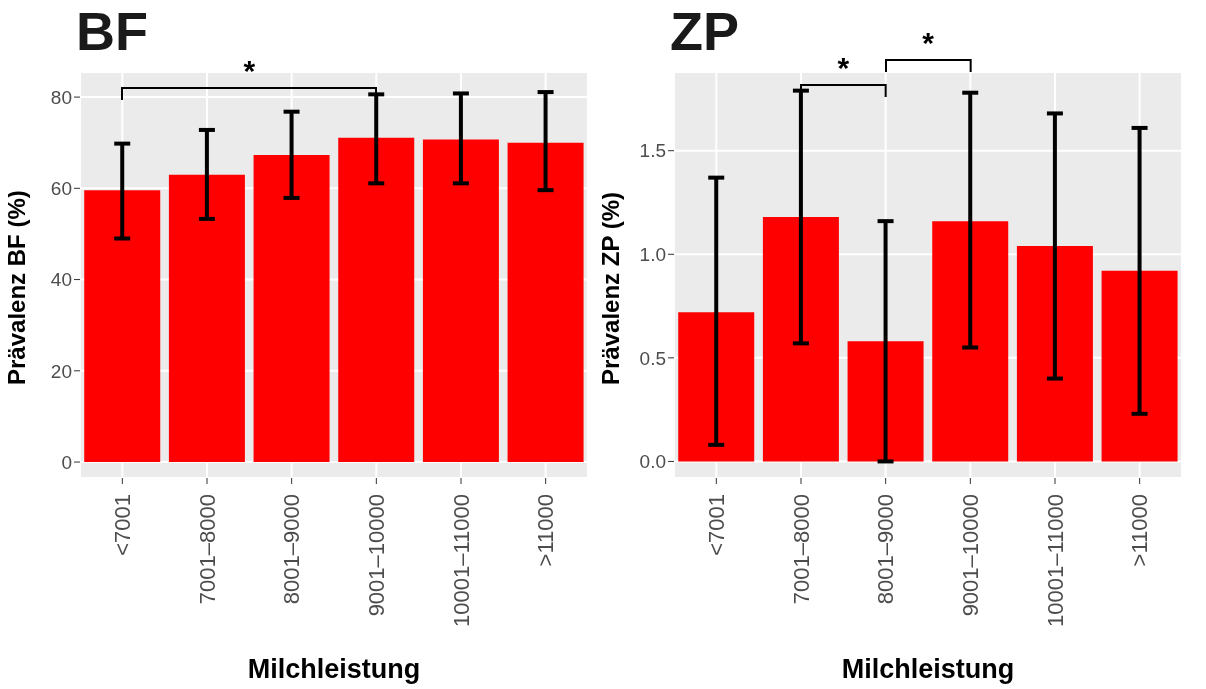  Describe the element at coordinates (61, 280) in the screenshot. I see `y-tick-label: 40` at that location.